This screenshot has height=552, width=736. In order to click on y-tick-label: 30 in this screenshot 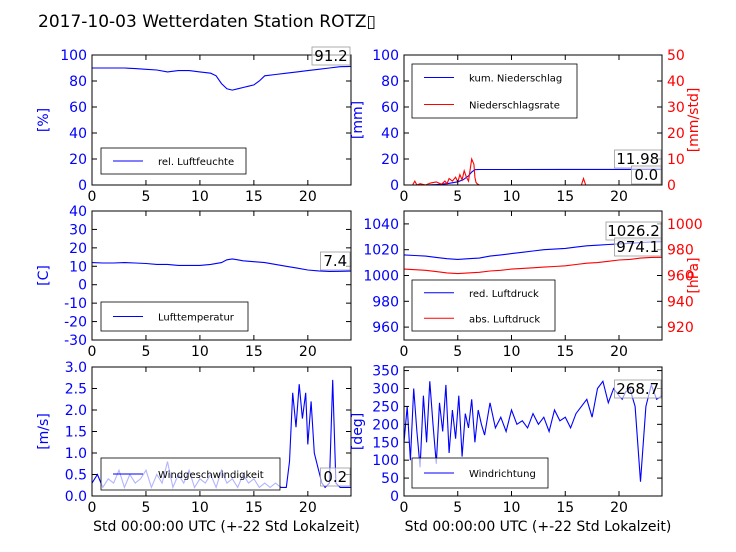, I will do `click(78, 230)`.